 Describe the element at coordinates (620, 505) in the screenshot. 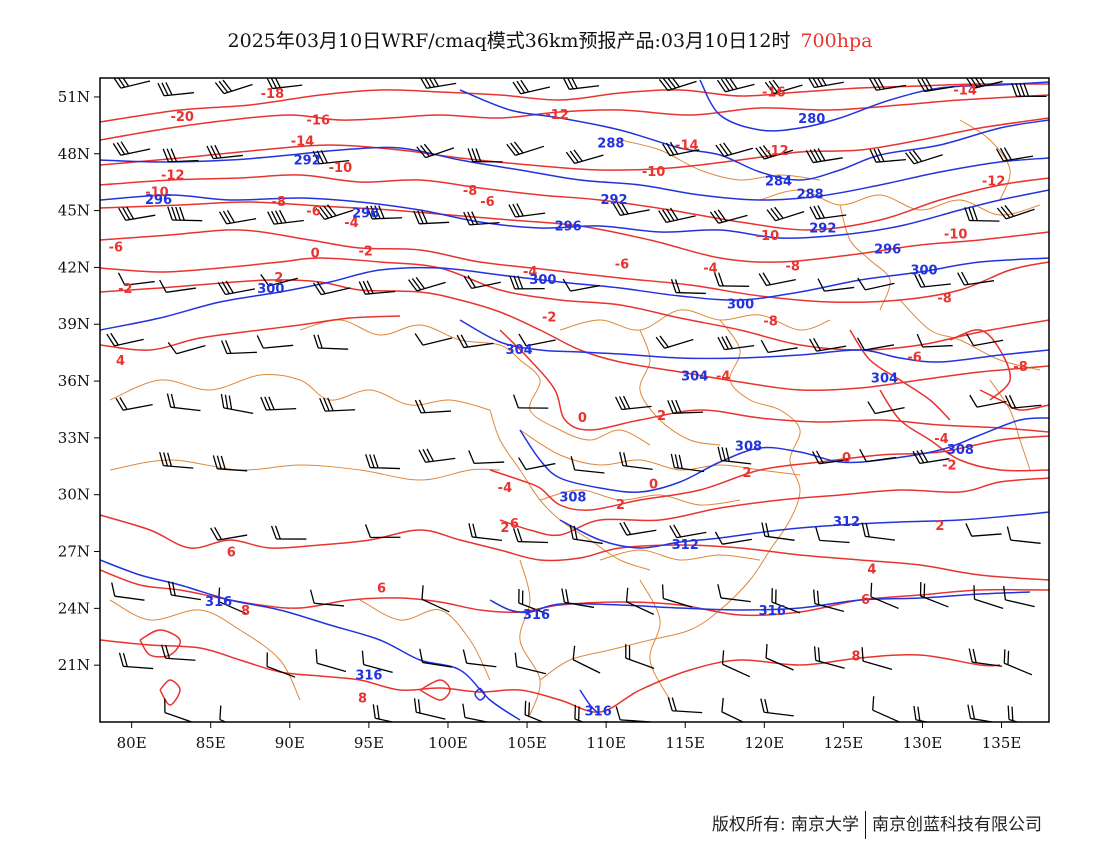

I see `temperature-label: 2` at that location.